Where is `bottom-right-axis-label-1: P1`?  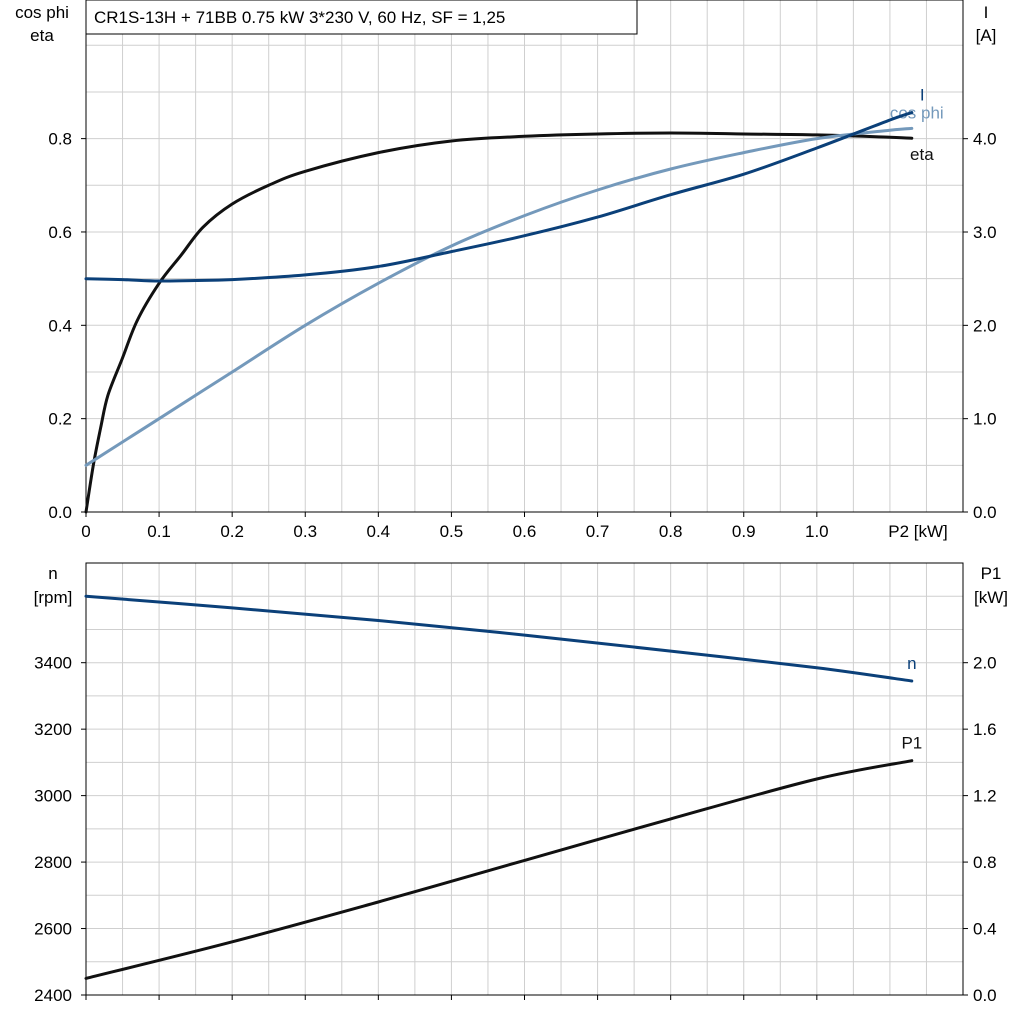
bottom-right-axis-label-1: P1 is located at coordinates (991, 573).